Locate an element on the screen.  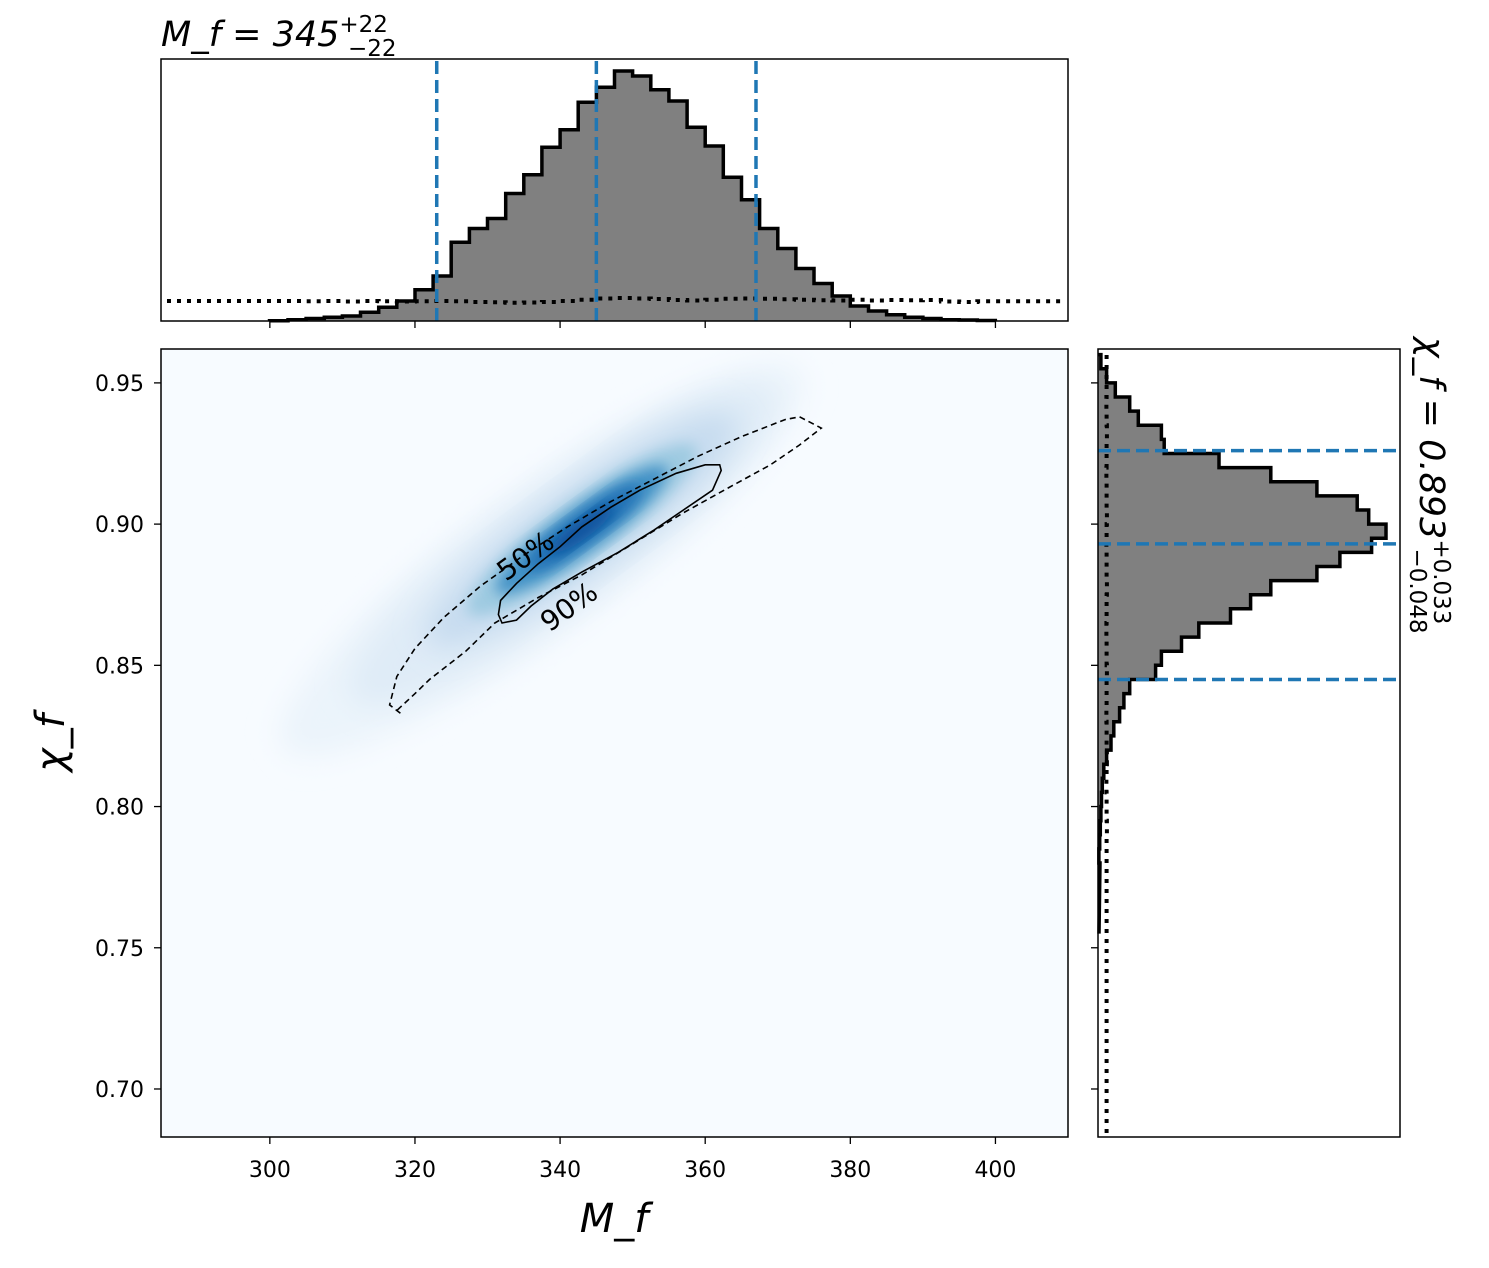
credible-contours is located at coordinates (605, 564).